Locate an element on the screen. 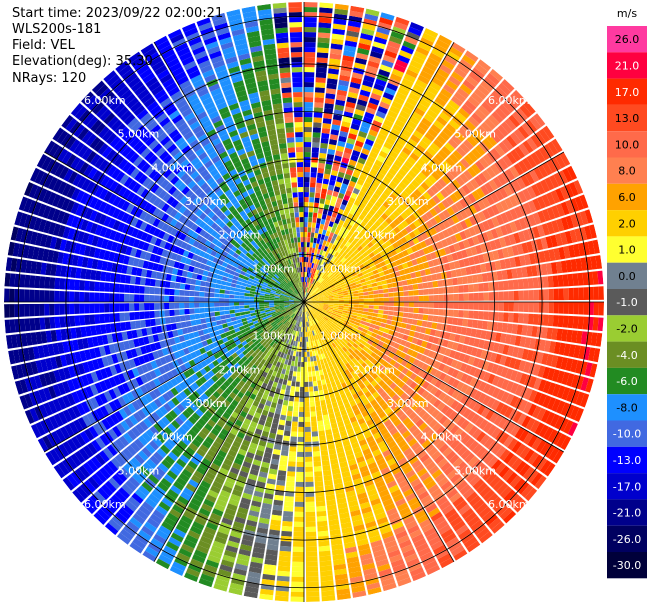  colorbar-label: -1.0 is located at coordinates (626, 302).